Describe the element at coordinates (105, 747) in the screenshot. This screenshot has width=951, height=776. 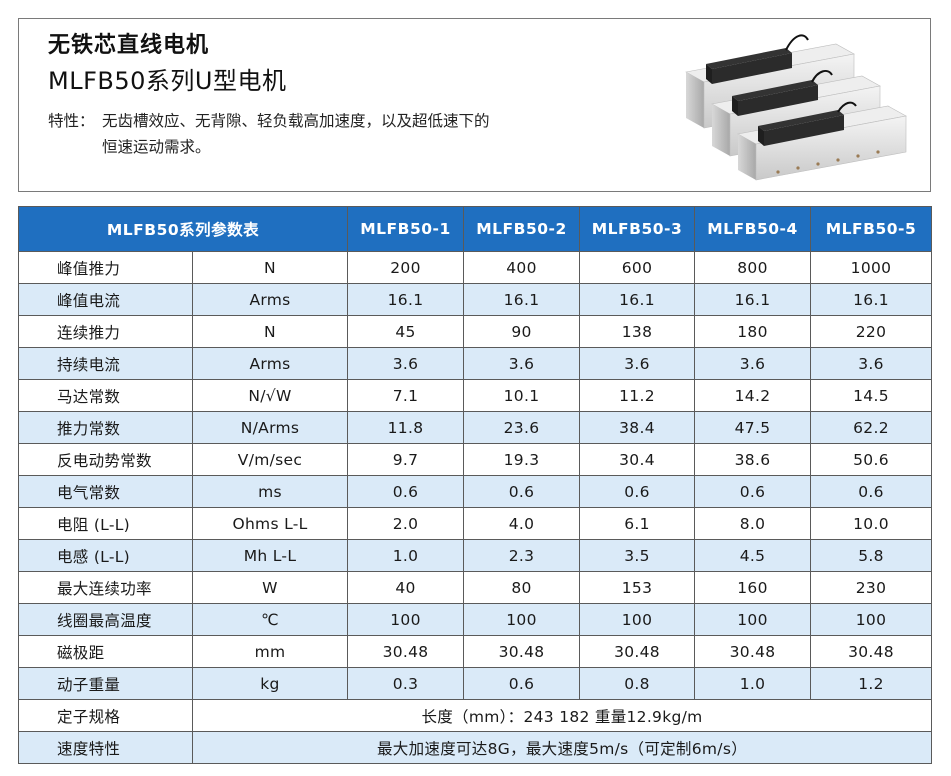
I see `param-name-cell: 速度特性` at that location.